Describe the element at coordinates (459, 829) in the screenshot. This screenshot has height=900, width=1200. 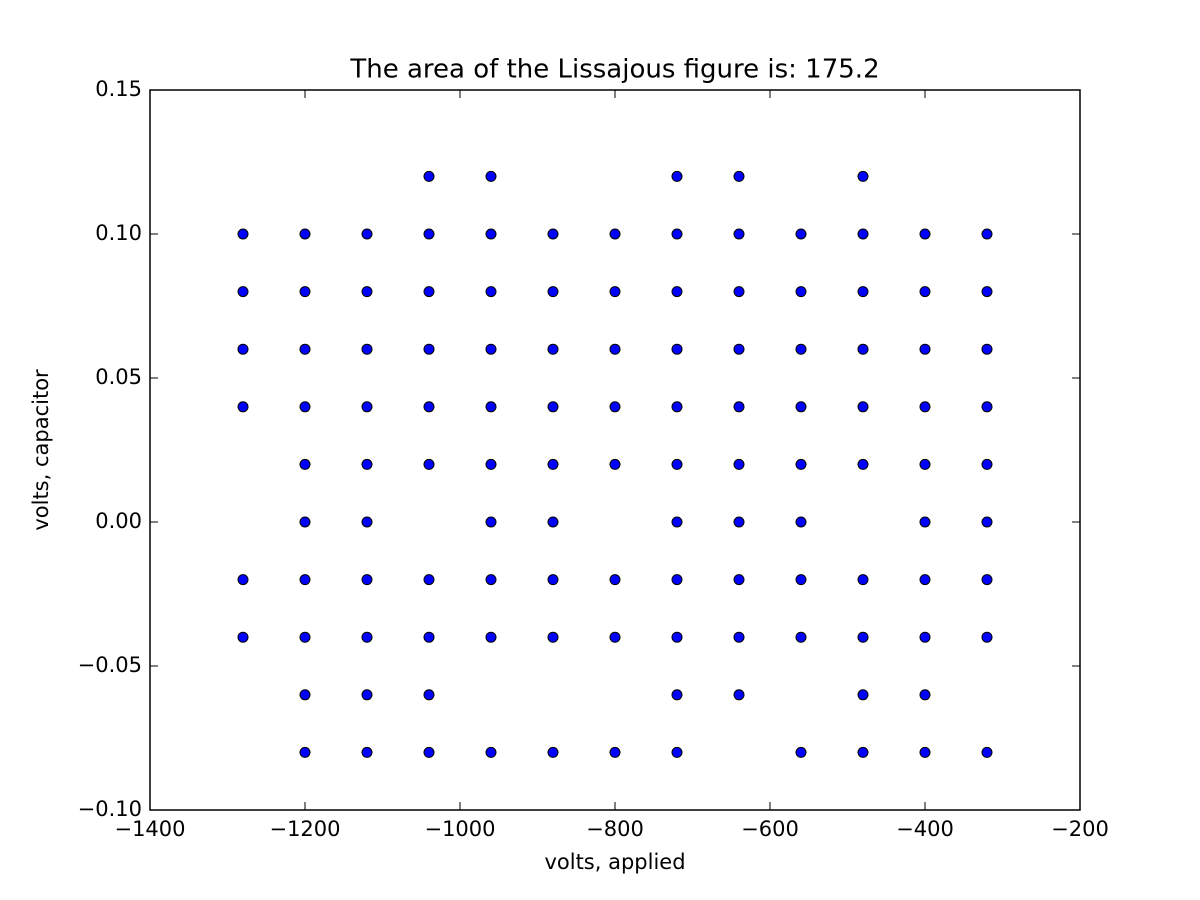
I see `x-tick-label: −1000` at that location.